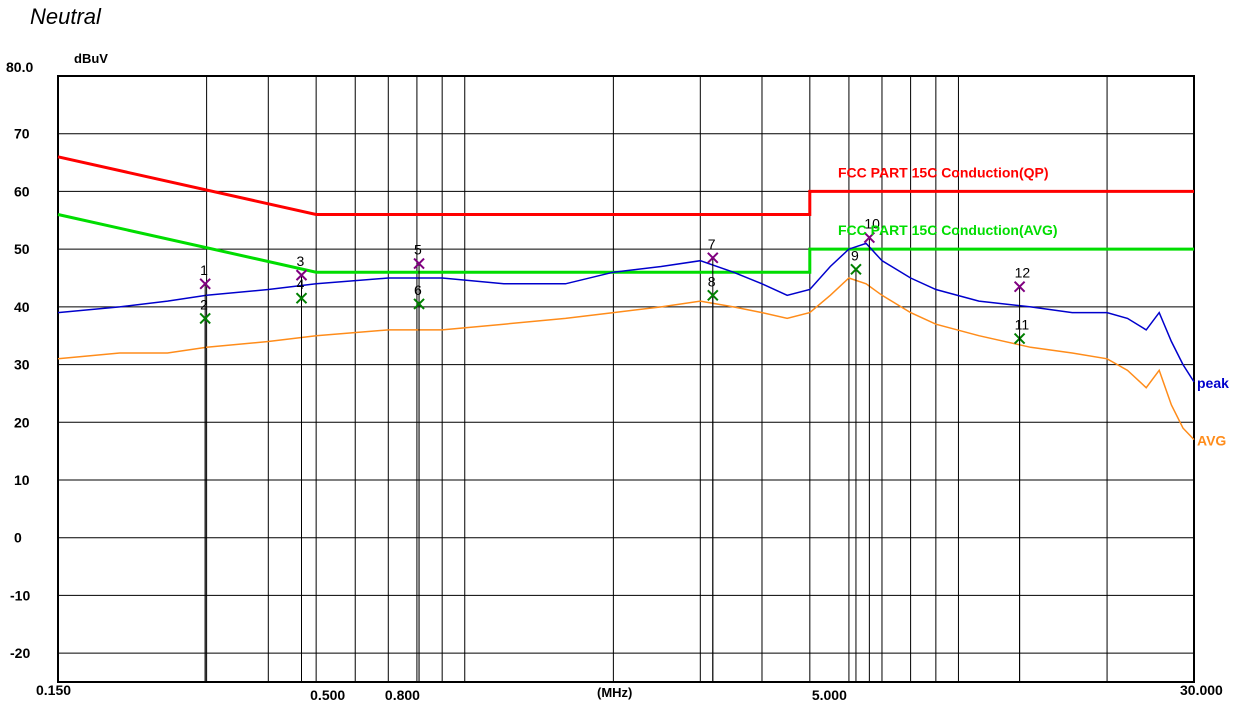 This screenshot has width=1247, height=709. What do you see at coordinates (1023, 273) in the screenshot?
I see `marker-label: 12` at bounding box center [1023, 273].